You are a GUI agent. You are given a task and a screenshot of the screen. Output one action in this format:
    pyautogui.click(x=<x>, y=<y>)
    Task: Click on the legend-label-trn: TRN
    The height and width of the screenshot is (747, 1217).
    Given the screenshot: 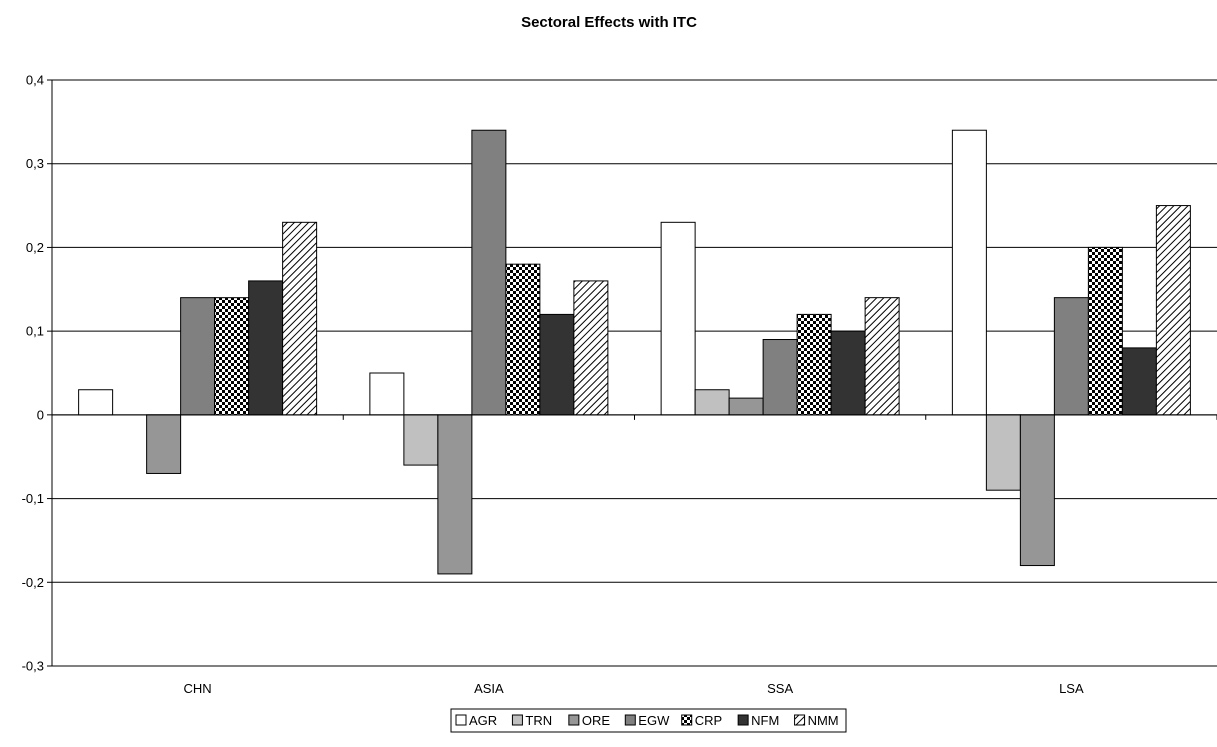 What is the action you would take?
    pyautogui.click(x=538, y=720)
    